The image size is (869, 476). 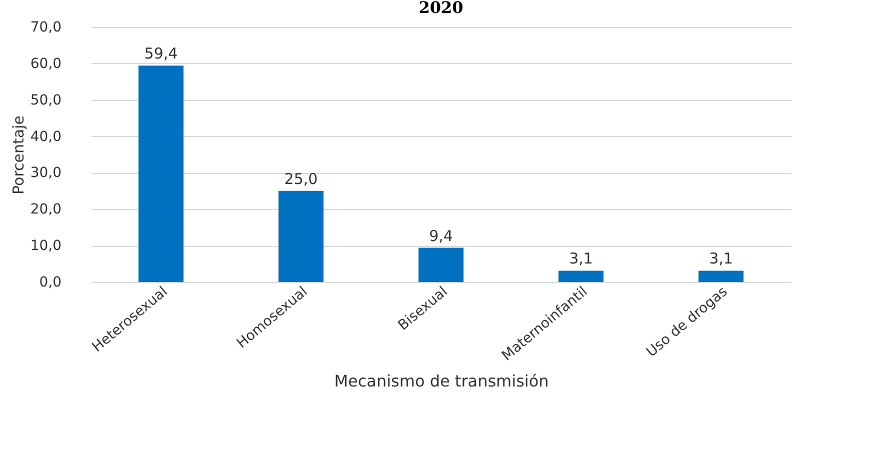 I want to click on data-label: 25,0, so click(x=301, y=179).